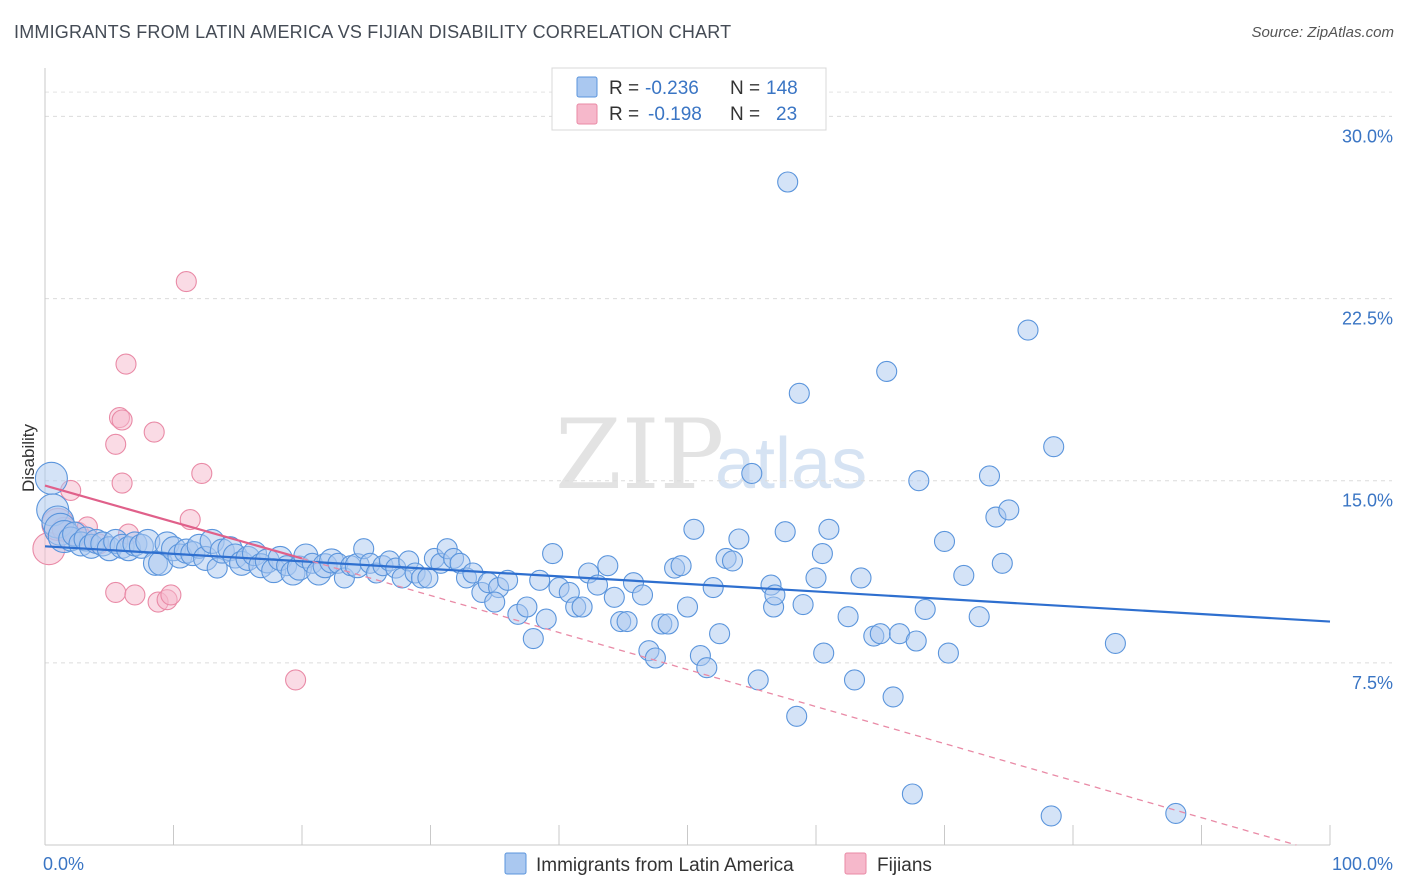  I want to click on legend-swatch-latin-america, so click(587, 87).